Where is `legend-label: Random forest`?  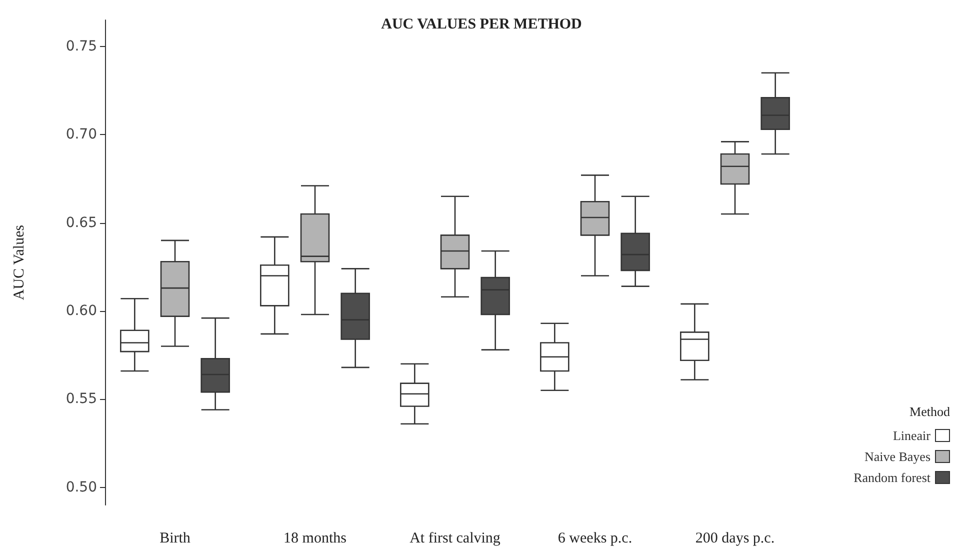 legend-label: Random forest is located at coordinates (892, 477).